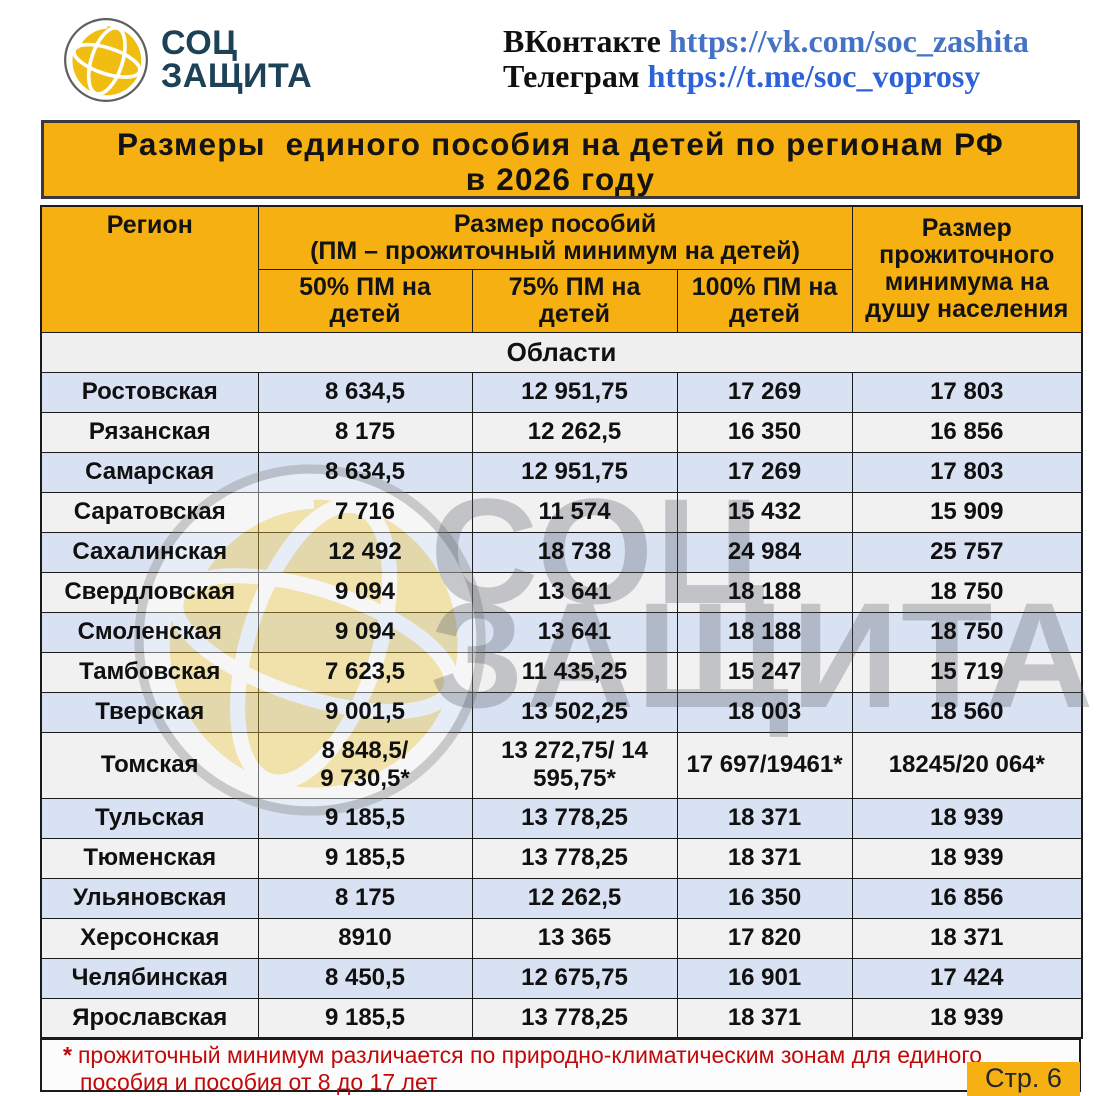 This screenshot has width=1096, height=1096. Describe the element at coordinates (574, 552) in the screenshot. I see `value-cell-pm75: 18 738` at that location.